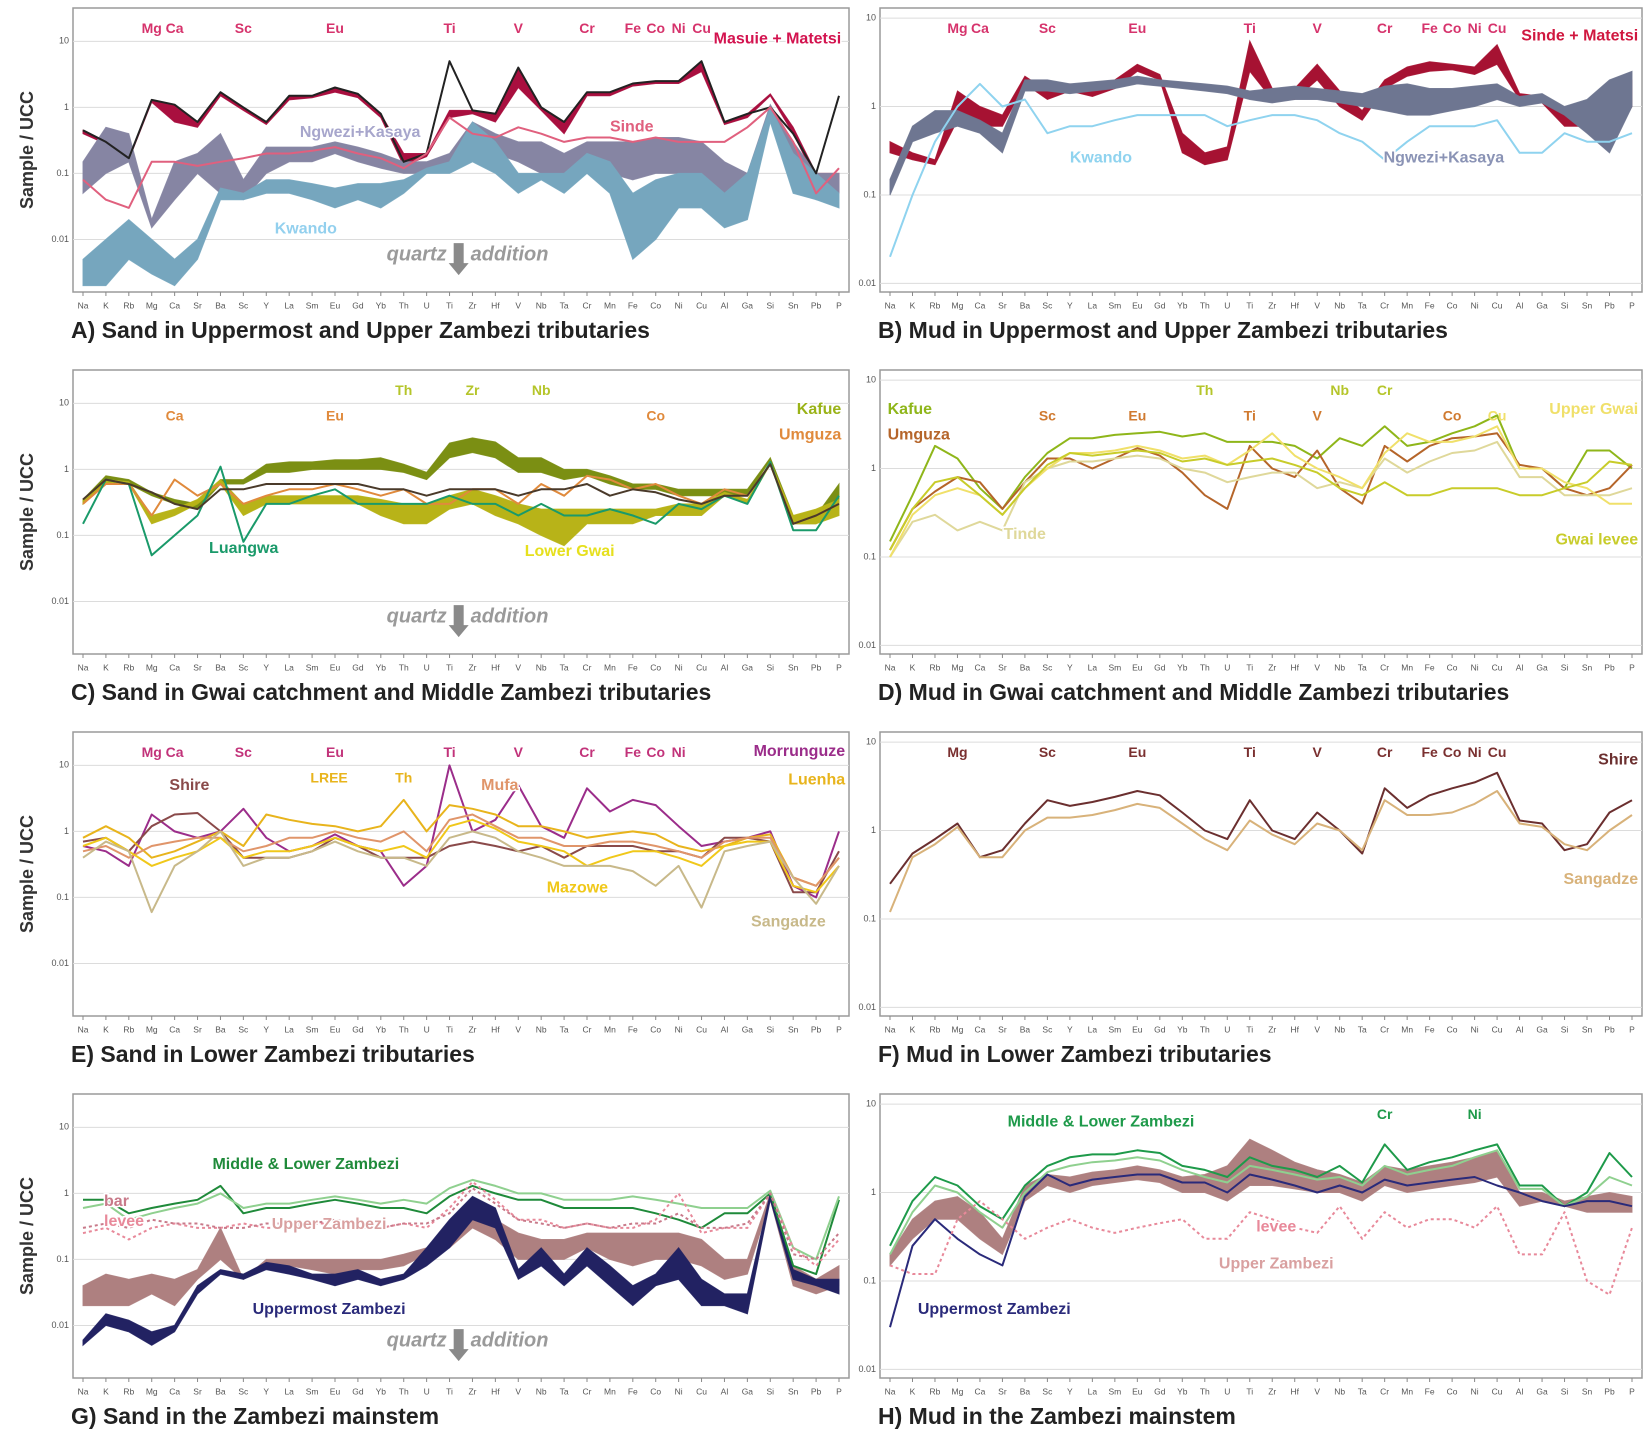 This screenshot has width=1646, height=1452. I want to click on x-tick-label: Hf, so click(495, 1029).